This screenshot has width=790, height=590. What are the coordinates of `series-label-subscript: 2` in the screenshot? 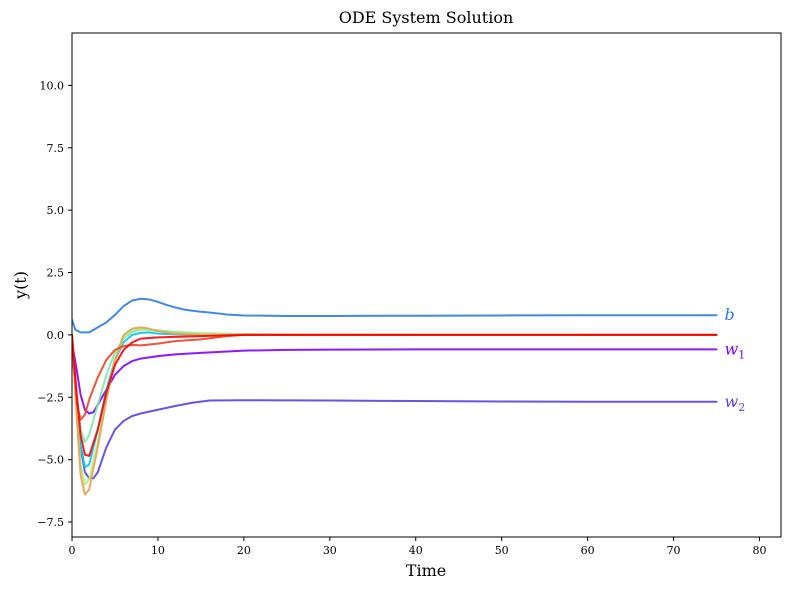 It's located at (741, 407).